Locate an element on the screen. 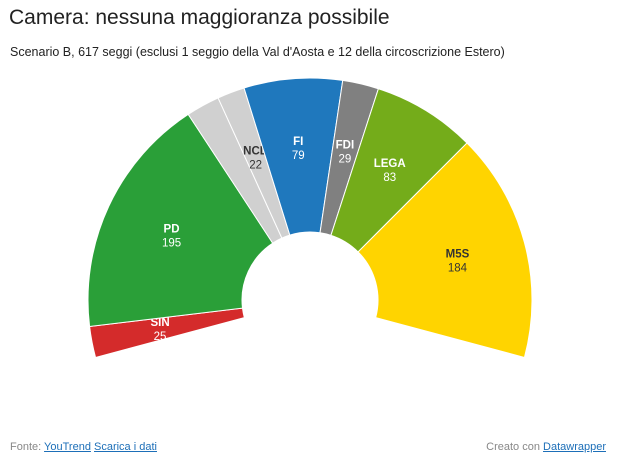  datawrapper-link: Datawrapper is located at coordinates (574, 447).